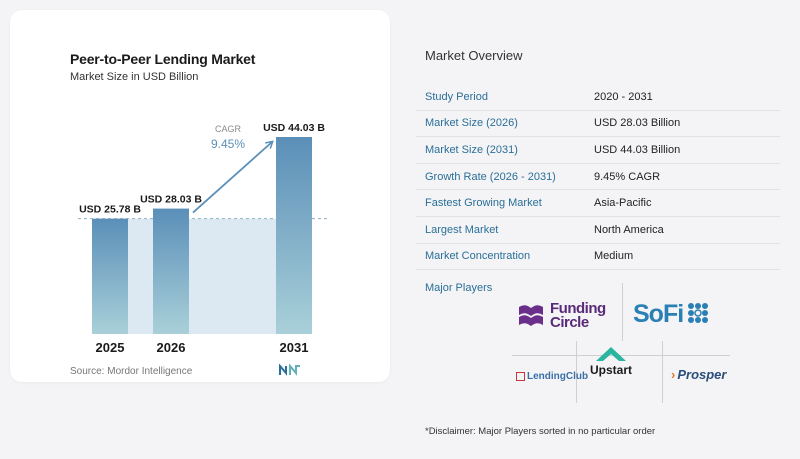 Image resolution: width=800 pixels, height=459 pixels. What do you see at coordinates (110, 347) in the screenshot?
I see `x-tick-label: 2025` at bounding box center [110, 347].